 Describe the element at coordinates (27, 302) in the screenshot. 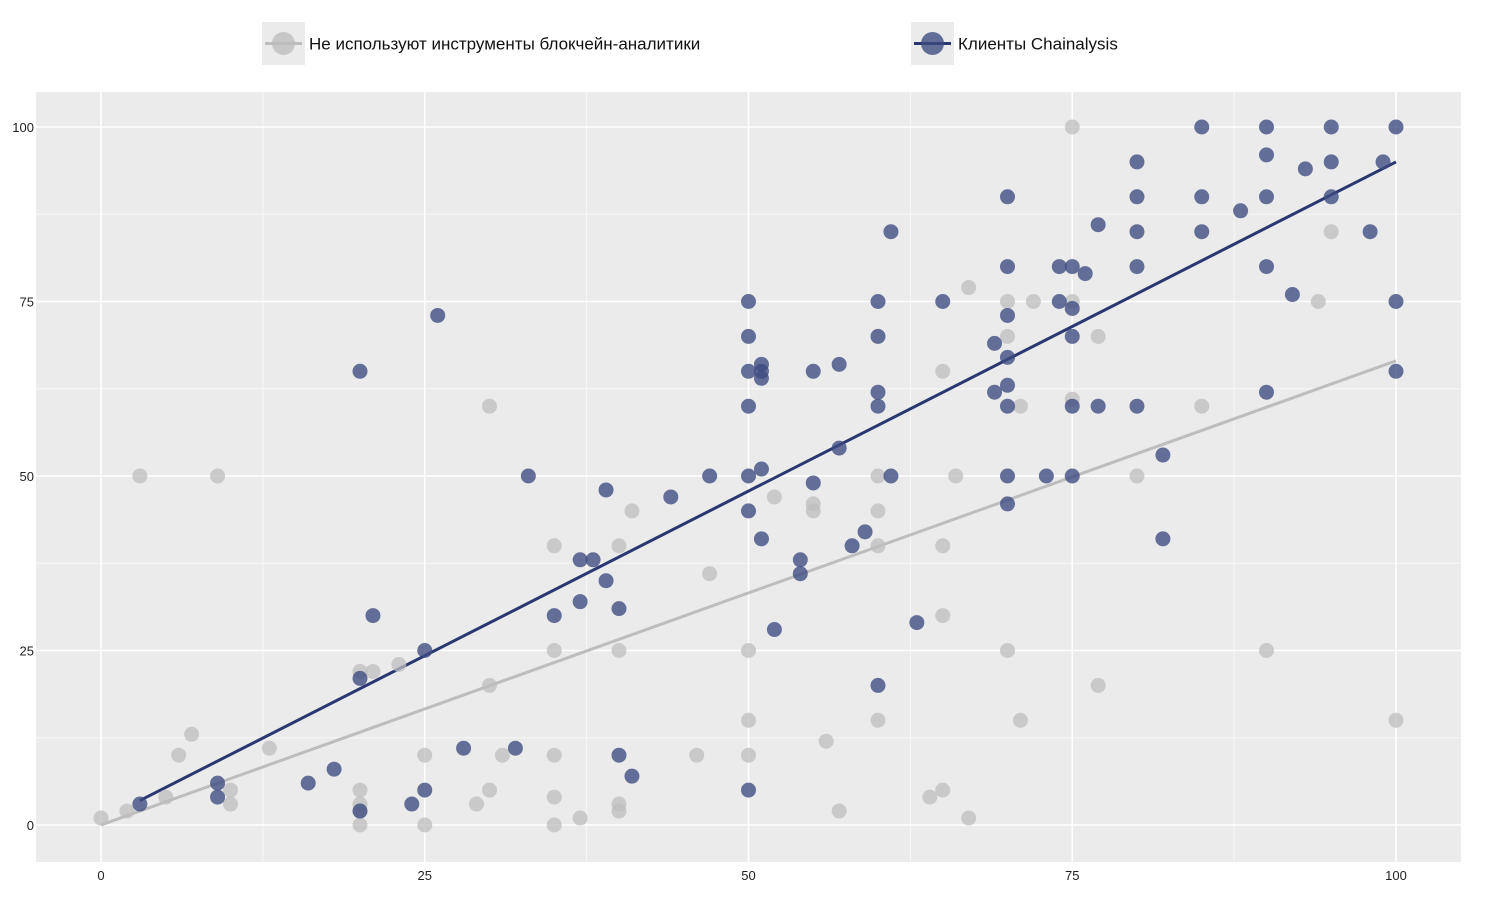

I see `y-tick-label: 75` at that location.